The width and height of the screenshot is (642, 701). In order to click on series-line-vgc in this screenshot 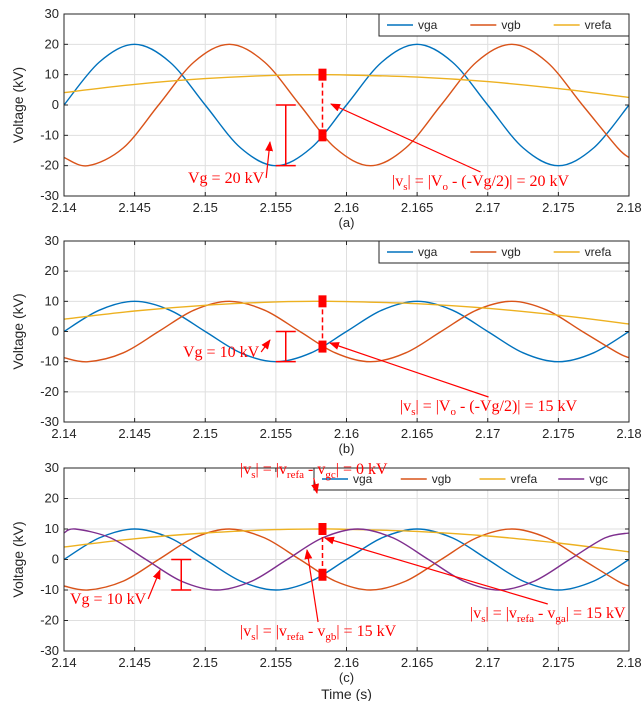, I will do `click(346, 559)`.